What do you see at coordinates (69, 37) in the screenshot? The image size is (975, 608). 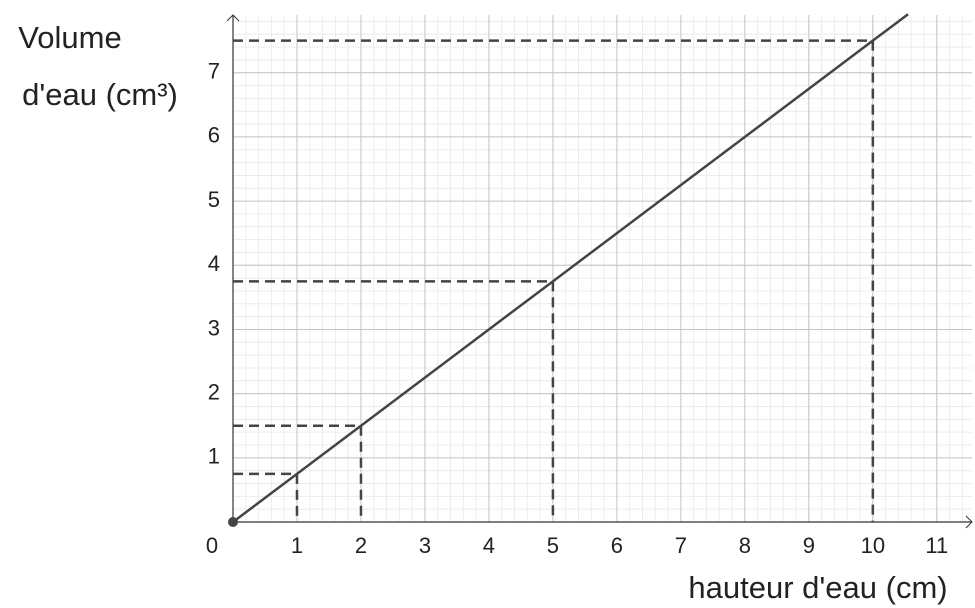 I see `y-axis-label: Volume` at bounding box center [69, 37].